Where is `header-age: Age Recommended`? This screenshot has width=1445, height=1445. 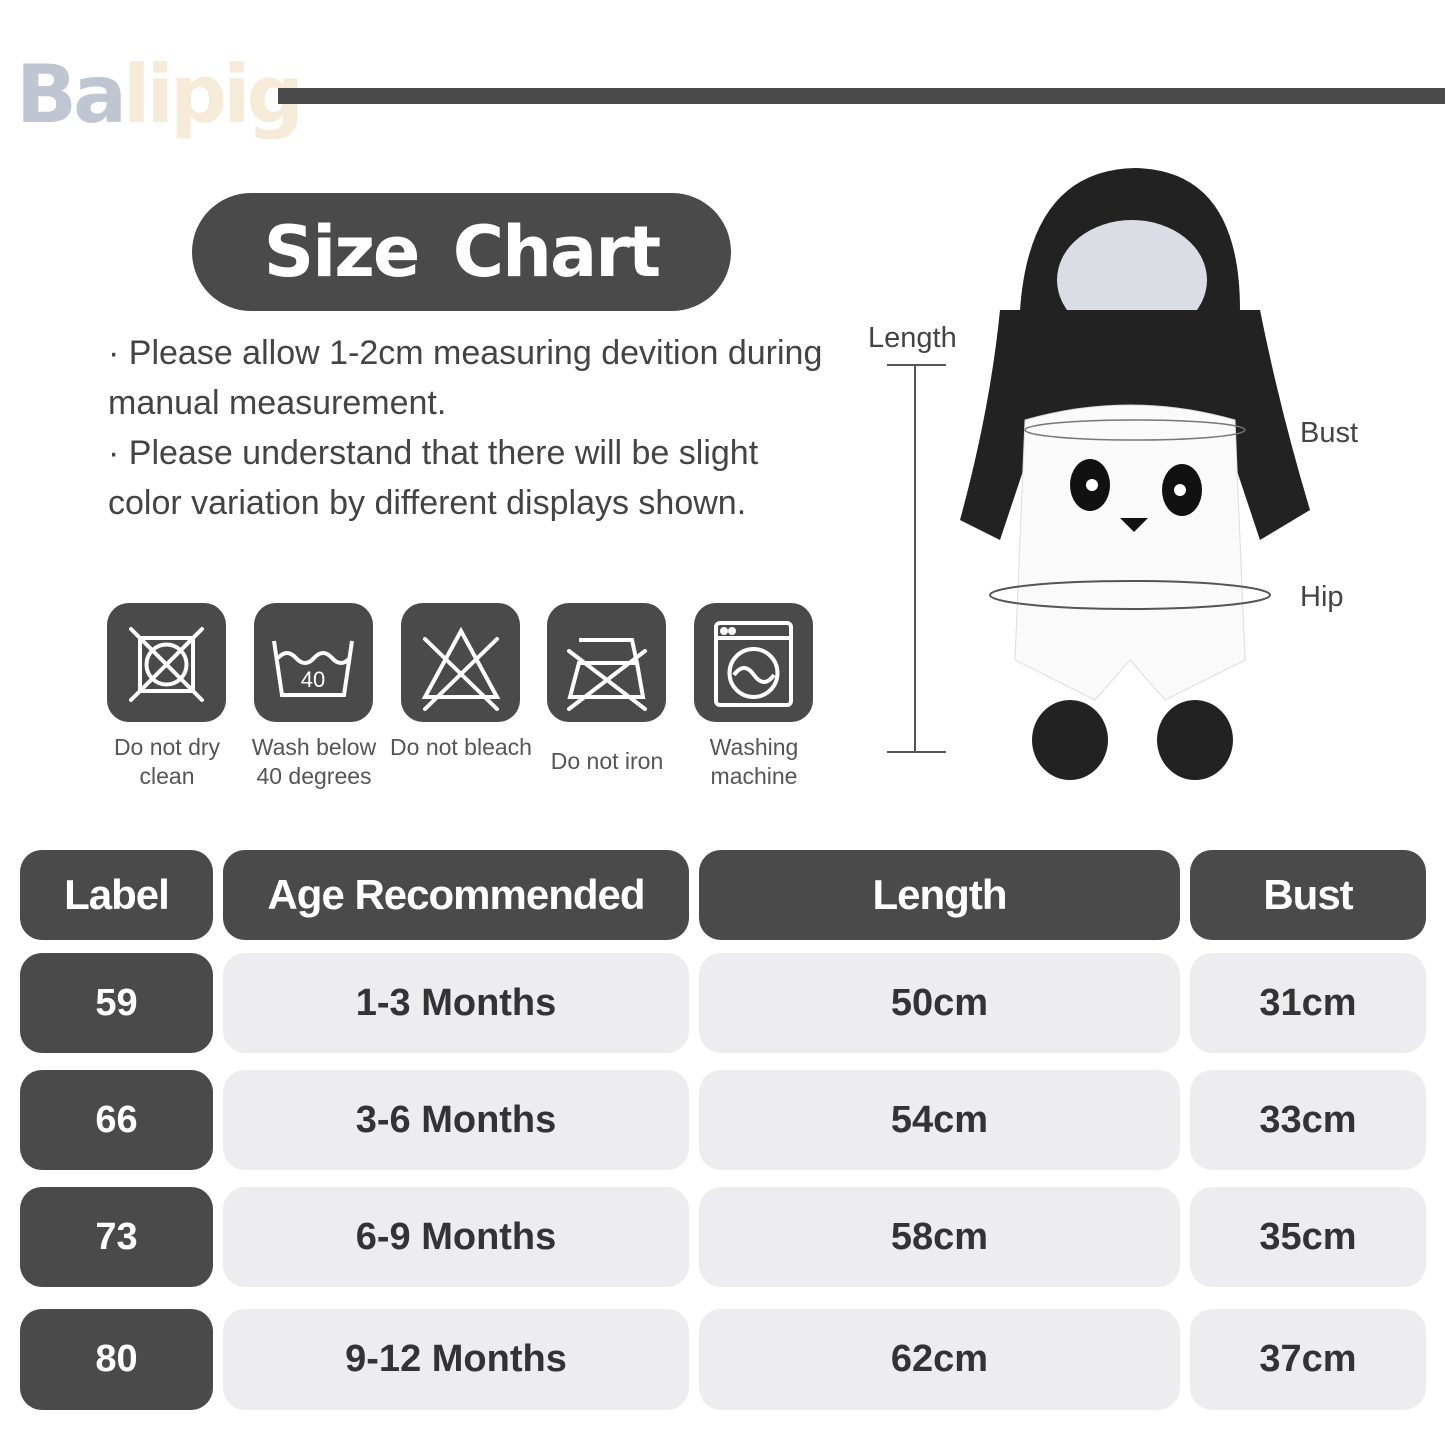 header-age: Age Recommended is located at coordinates (456, 895).